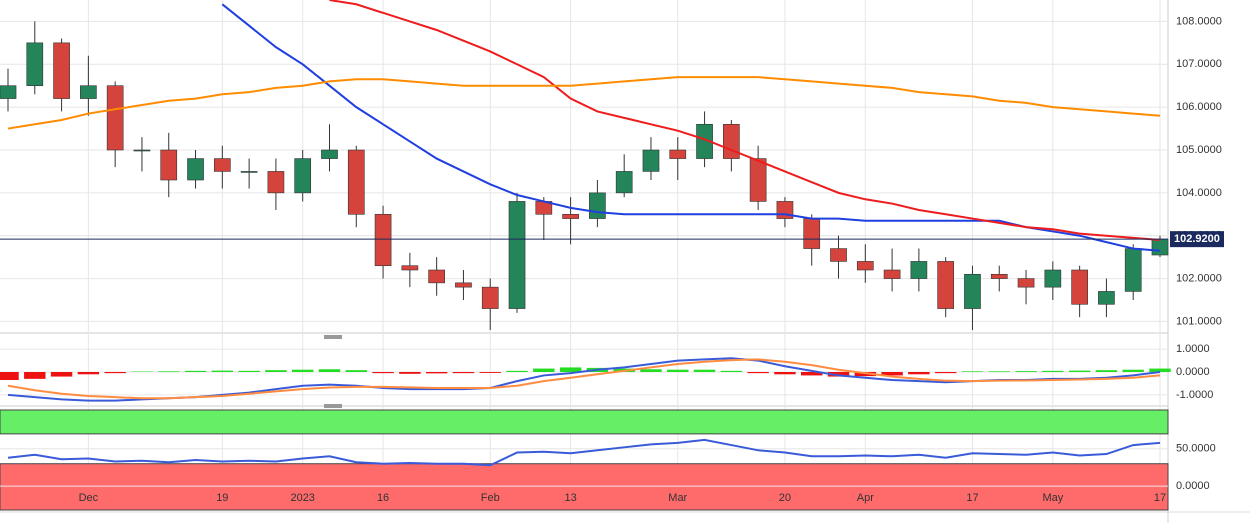  What do you see at coordinates (1199, 193) in the screenshot?
I see `y-tick-label: 104.0000` at bounding box center [1199, 193].